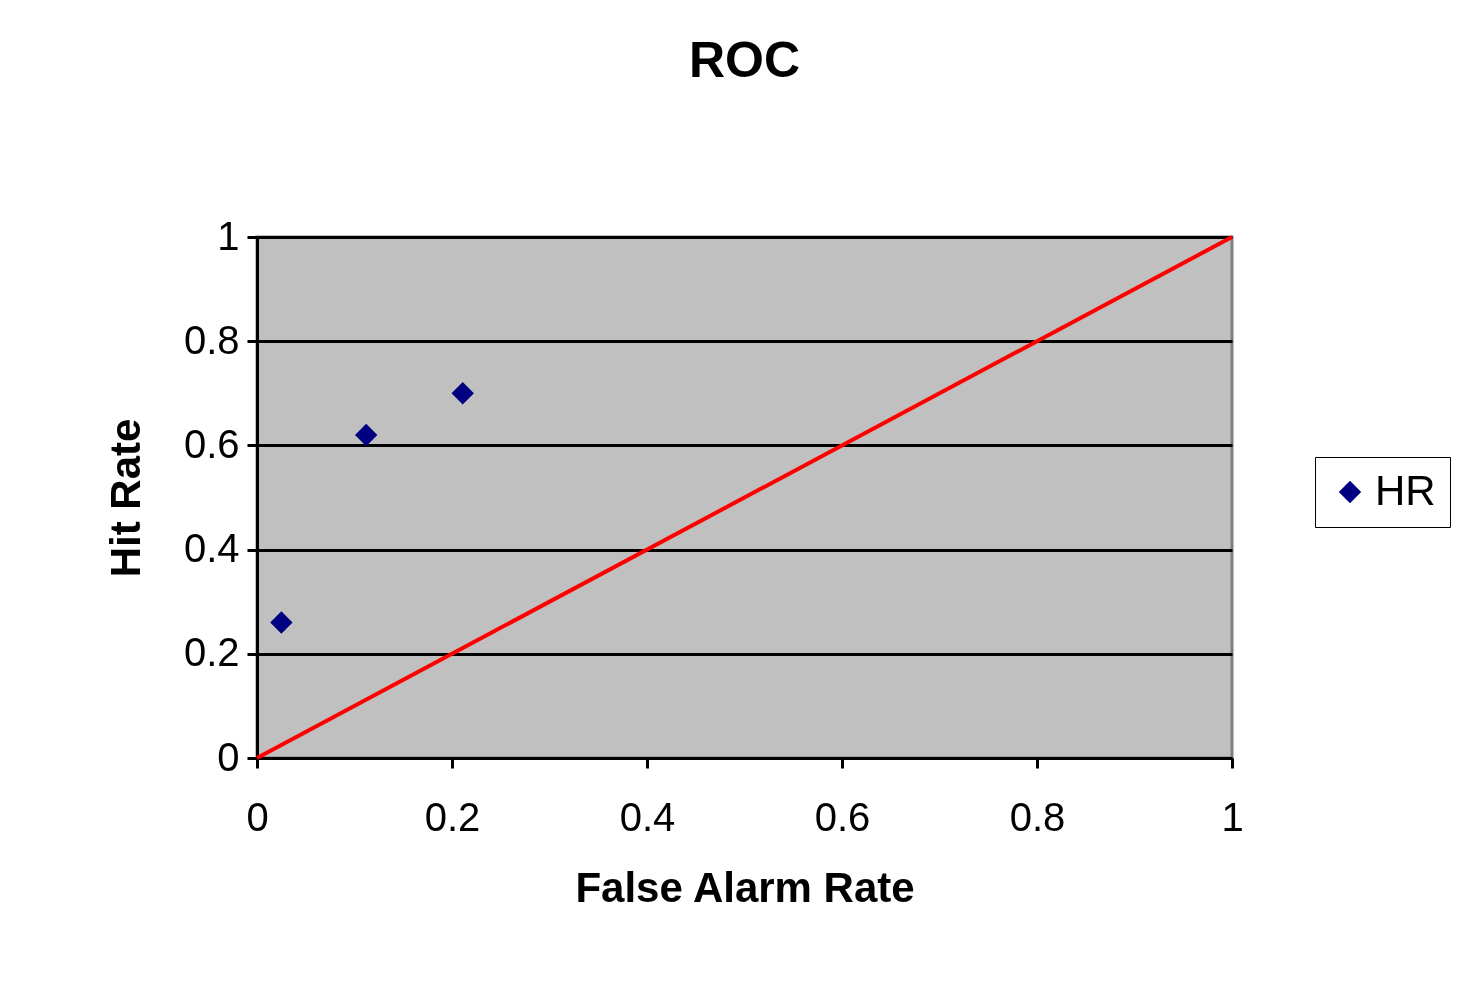  I want to click on legend-label: HR, so click(1405, 490).